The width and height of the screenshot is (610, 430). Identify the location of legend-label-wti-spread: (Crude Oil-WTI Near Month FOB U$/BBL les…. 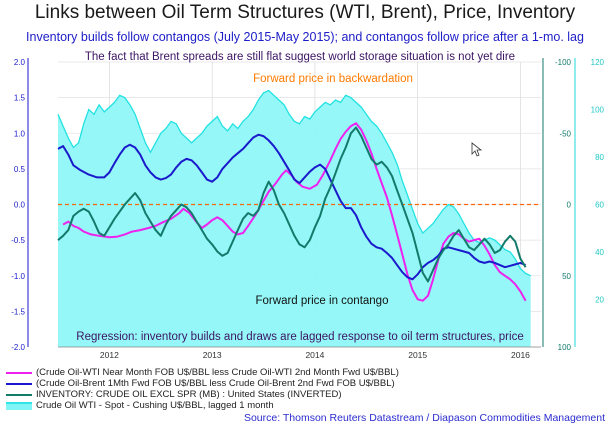
(217, 372).